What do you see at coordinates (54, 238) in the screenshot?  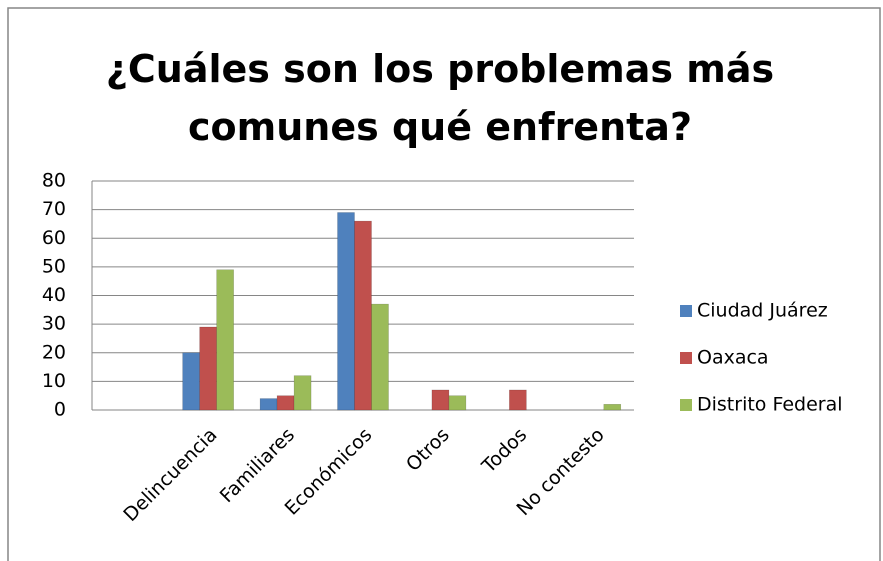 I see `y-tick-label: 60` at bounding box center [54, 238].